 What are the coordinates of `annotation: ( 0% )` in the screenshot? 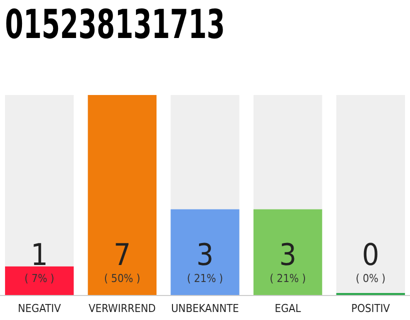 It's located at (371, 278).